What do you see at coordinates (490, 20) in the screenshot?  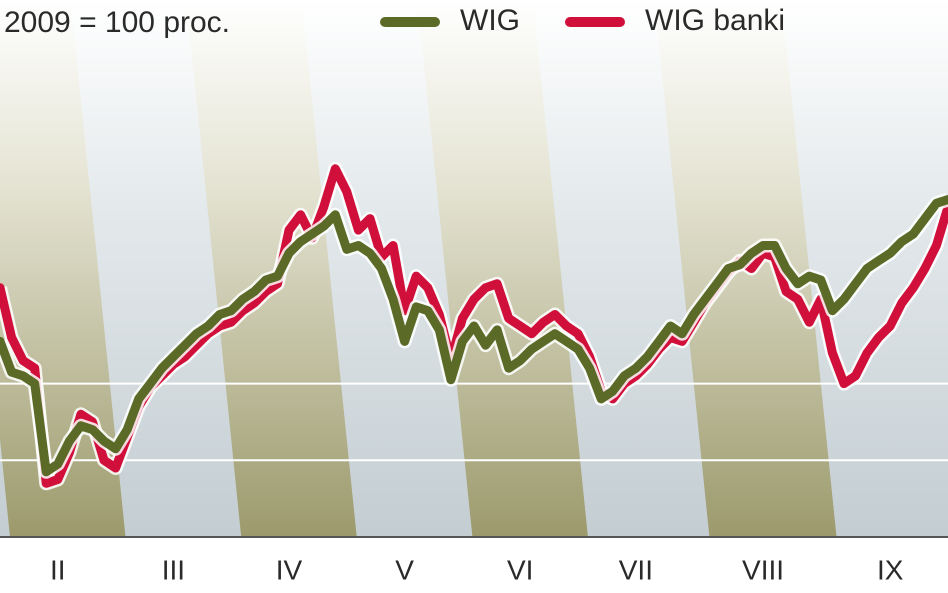 I see `legend-label: WIG` at bounding box center [490, 20].